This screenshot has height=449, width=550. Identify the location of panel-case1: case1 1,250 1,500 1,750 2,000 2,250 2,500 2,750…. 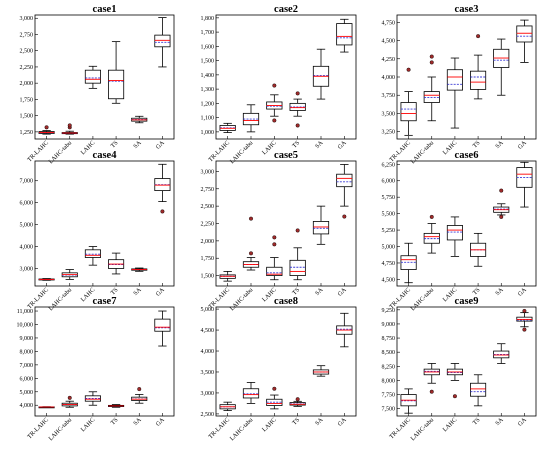
(97, 84).